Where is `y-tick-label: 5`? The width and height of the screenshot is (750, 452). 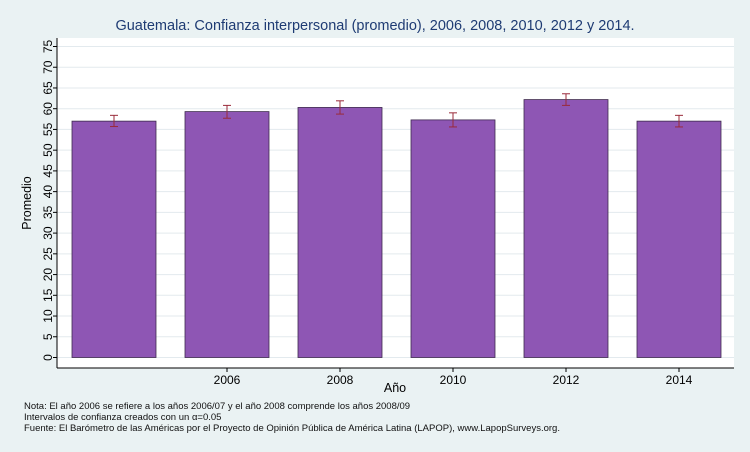
y-tick-label: 5 is located at coordinates (48, 336).